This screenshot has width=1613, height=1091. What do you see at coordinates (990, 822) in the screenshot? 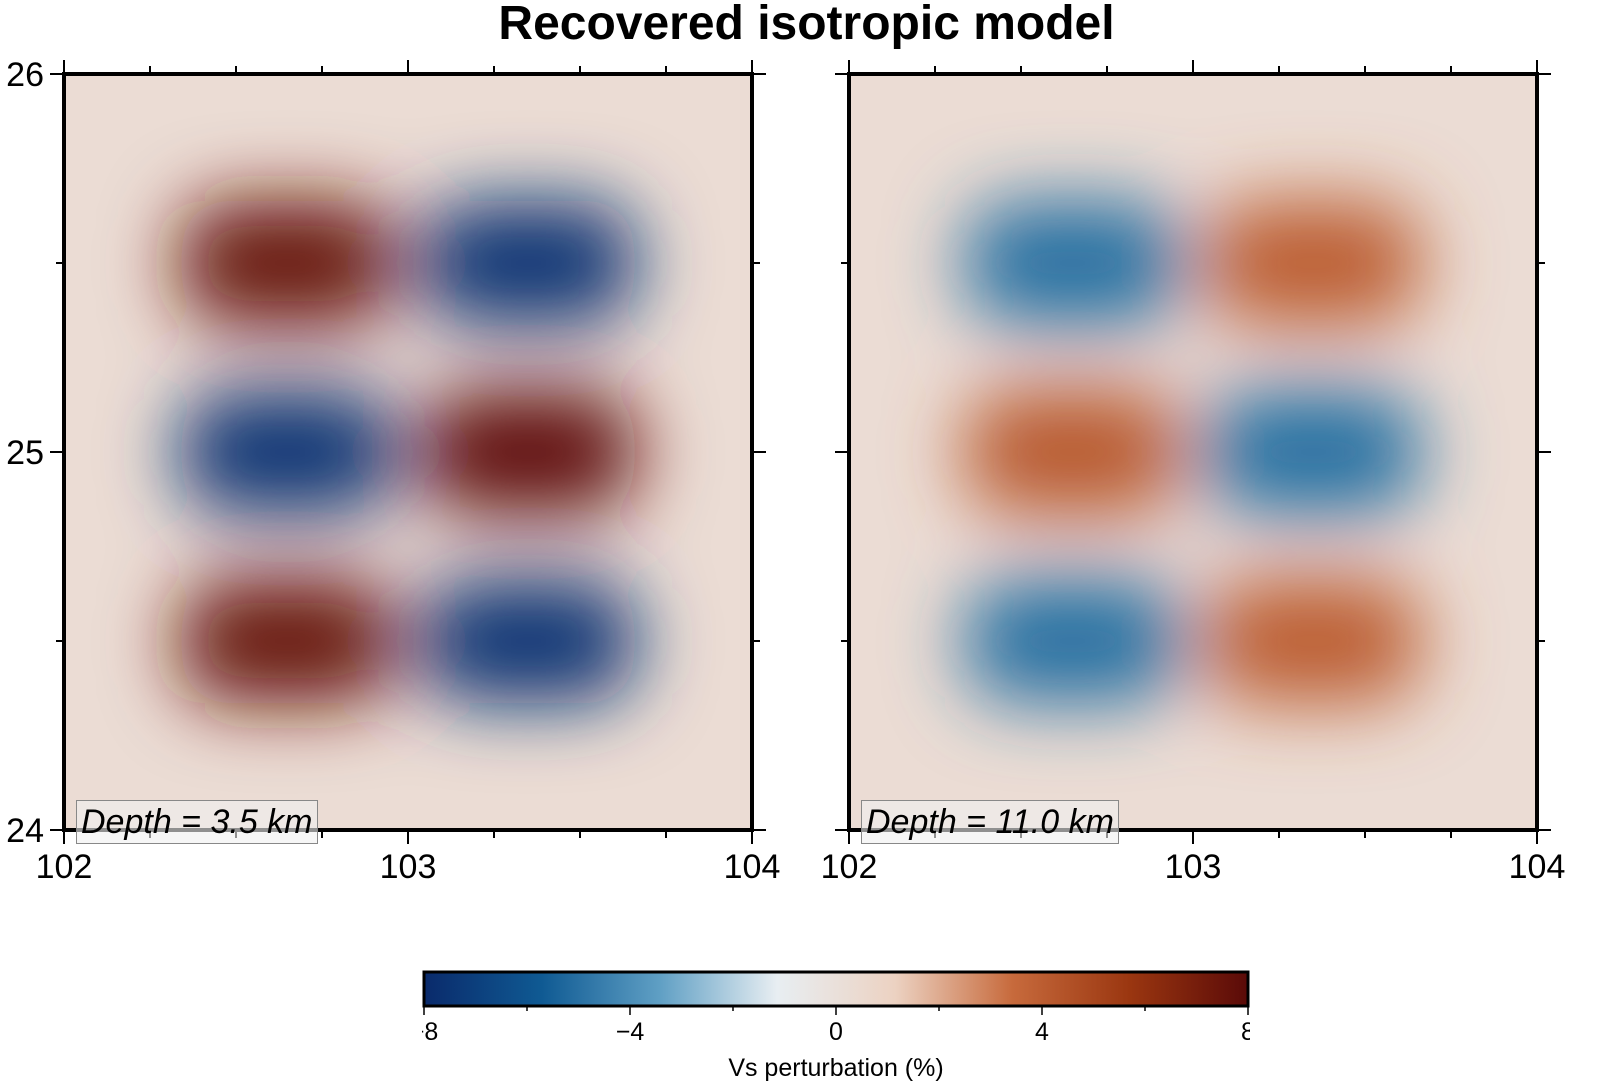
I see `depth-label: Depth = 11.0 km` at bounding box center [990, 822].